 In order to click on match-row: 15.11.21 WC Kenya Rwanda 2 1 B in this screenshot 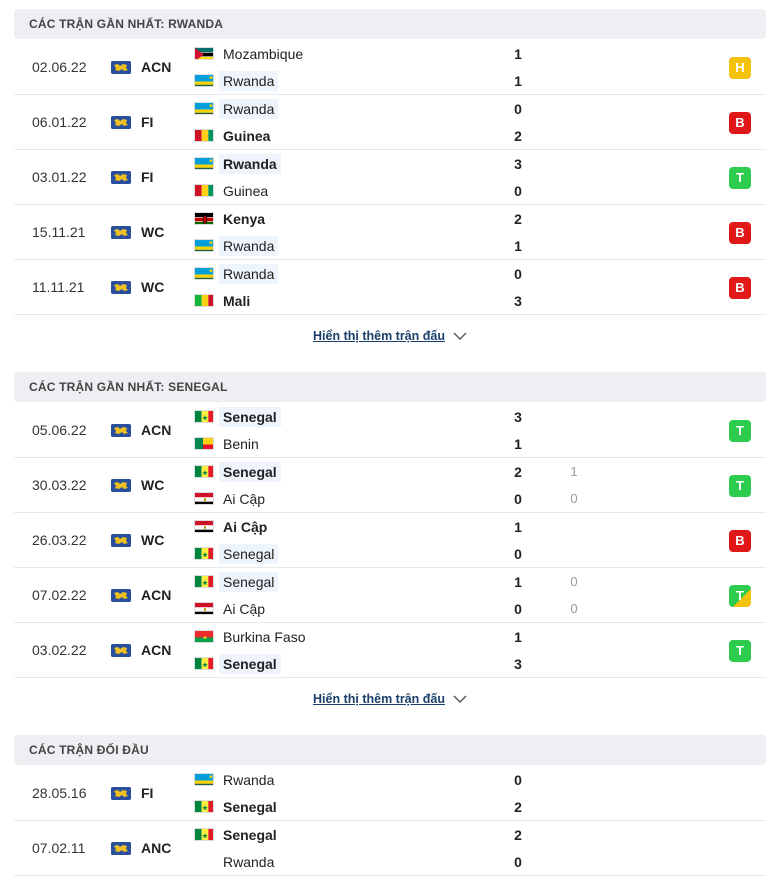, I will do `click(390, 232)`.